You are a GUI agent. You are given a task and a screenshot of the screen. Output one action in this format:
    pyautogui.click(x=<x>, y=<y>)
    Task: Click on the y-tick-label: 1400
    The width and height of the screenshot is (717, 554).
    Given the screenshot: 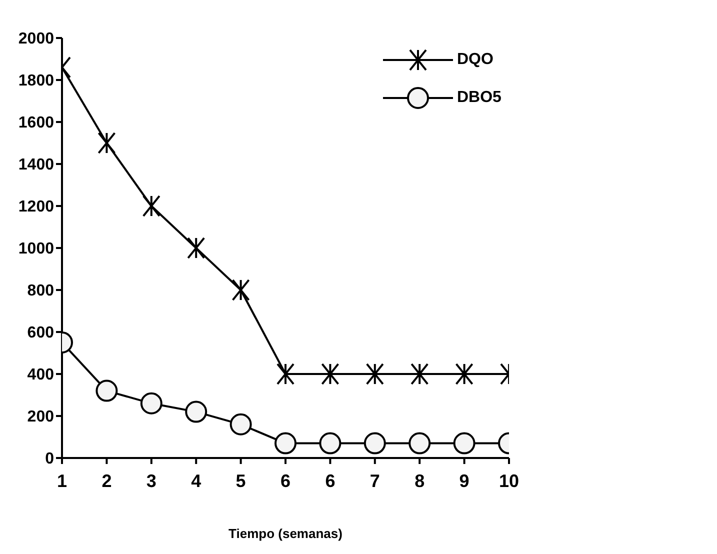 What is the action you would take?
    pyautogui.click(x=36, y=165)
    